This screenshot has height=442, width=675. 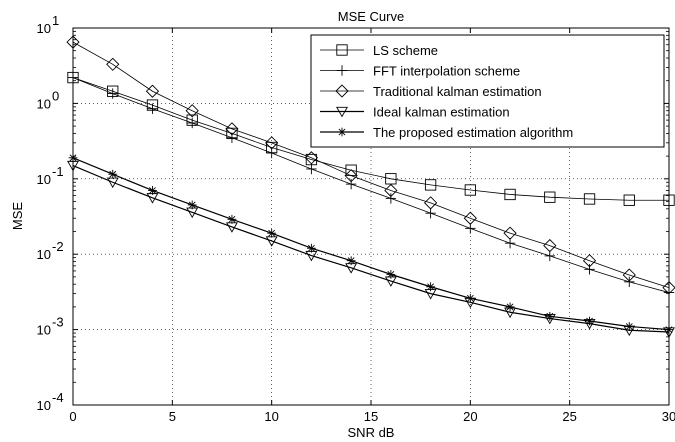 What do you see at coordinates (58, 246) in the screenshot?
I see `y-tick-label-exponent: -2` at bounding box center [58, 246].